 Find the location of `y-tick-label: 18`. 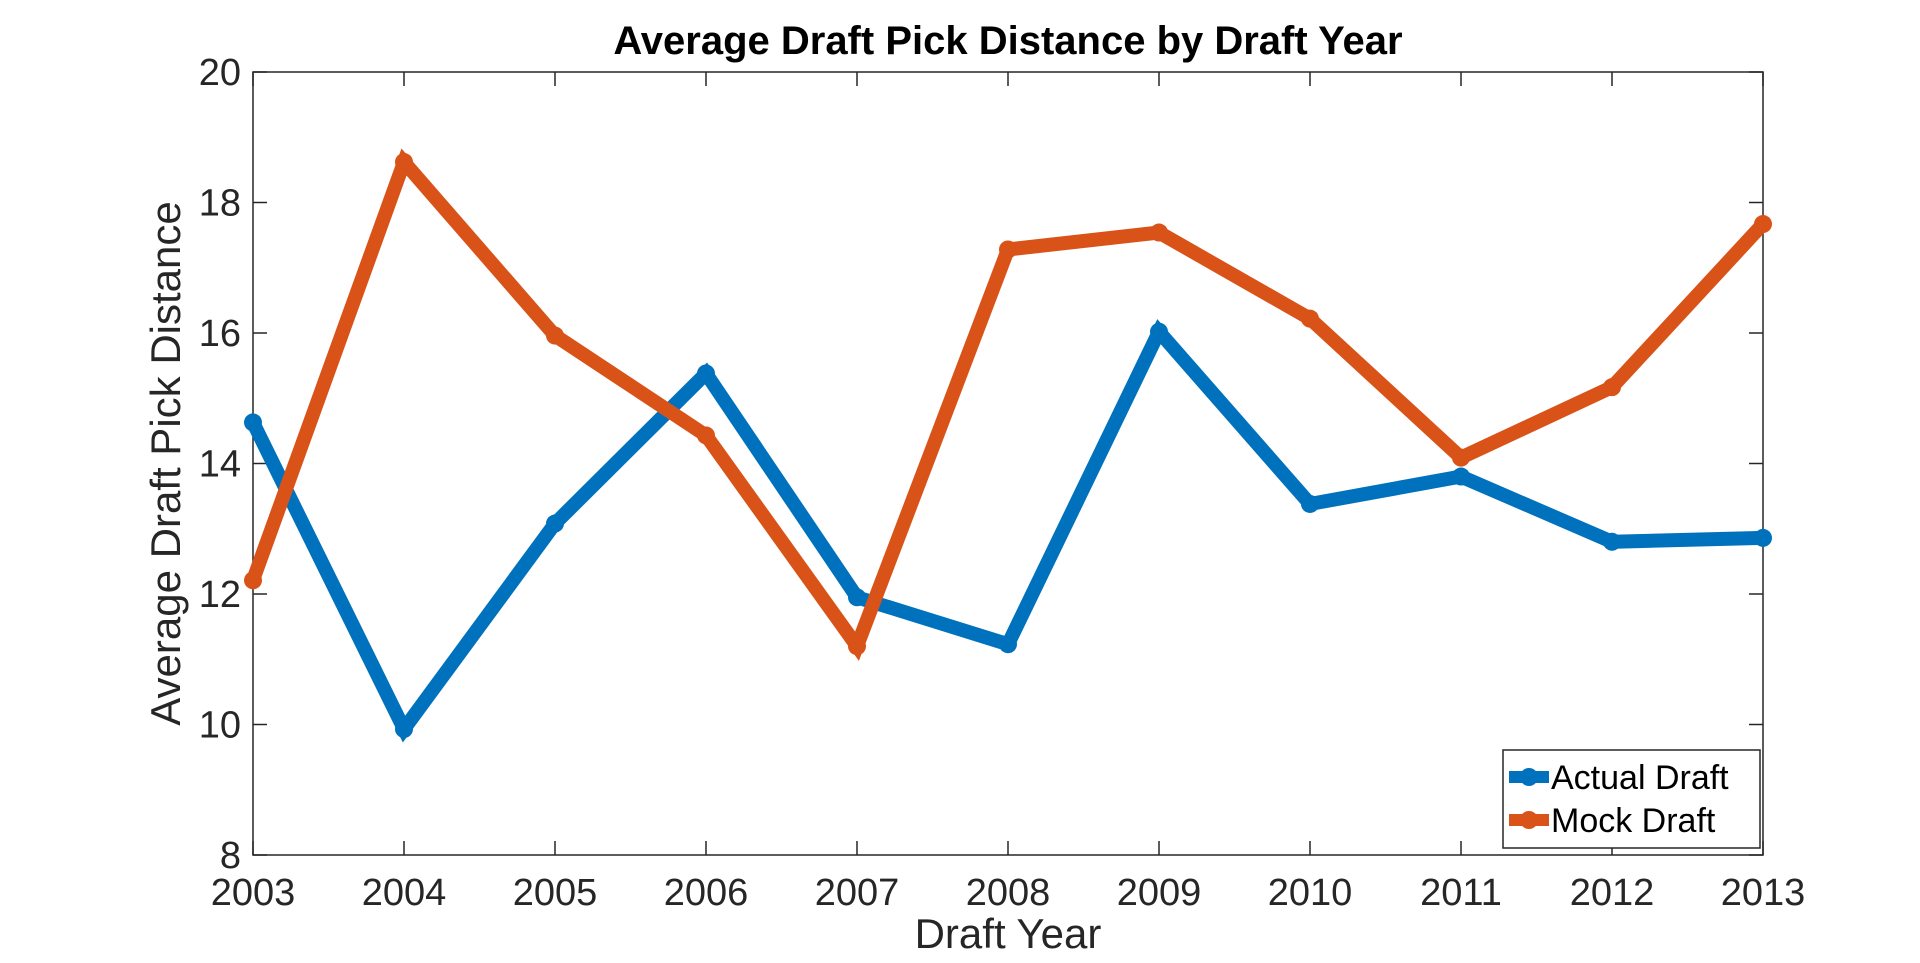

y-tick-label: 18 is located at coordinates (220, 204).